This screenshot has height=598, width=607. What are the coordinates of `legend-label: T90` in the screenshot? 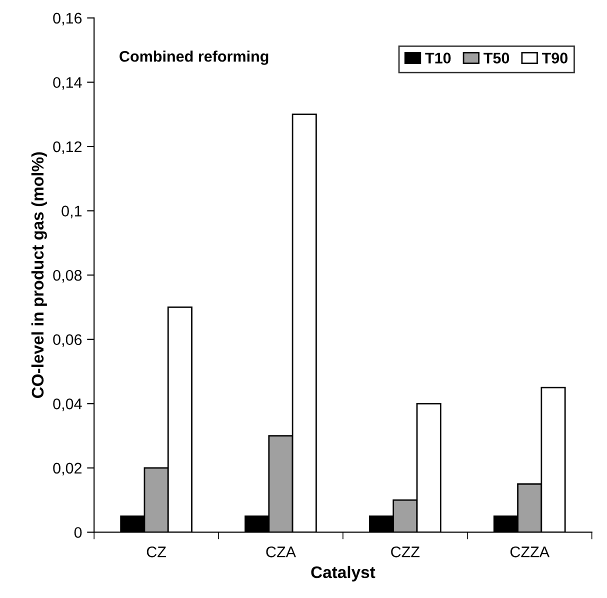 It's located at (555, 58).